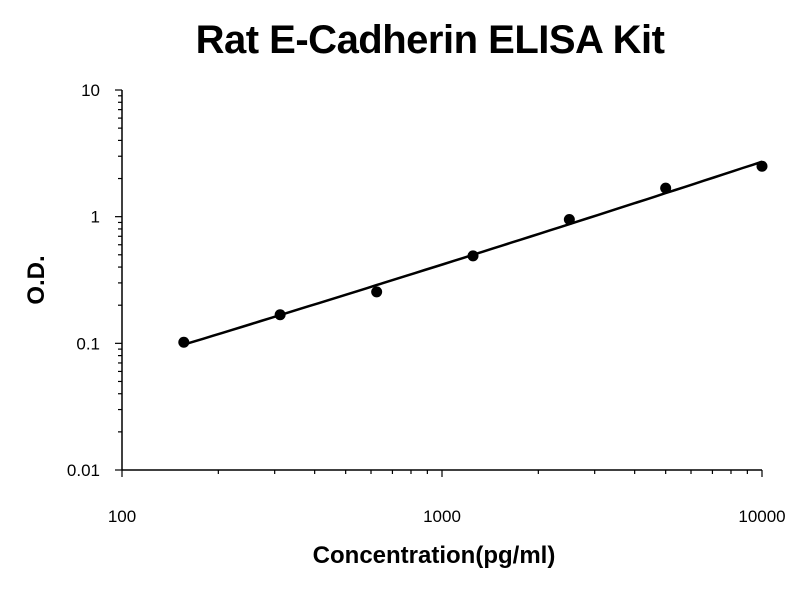 This screenshot has width=800, height=600. I want to click on y-axis-title: O.D., so click(36, 279).